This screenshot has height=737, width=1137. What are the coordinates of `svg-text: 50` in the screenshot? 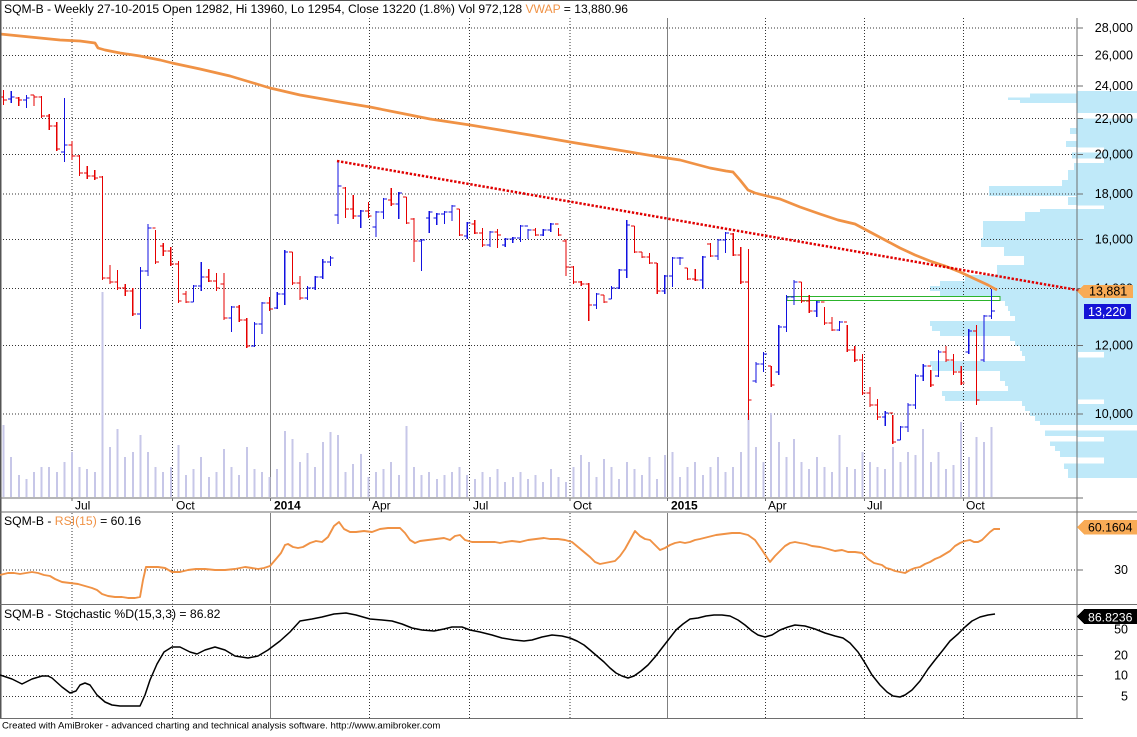 It's located at (1121, 630).